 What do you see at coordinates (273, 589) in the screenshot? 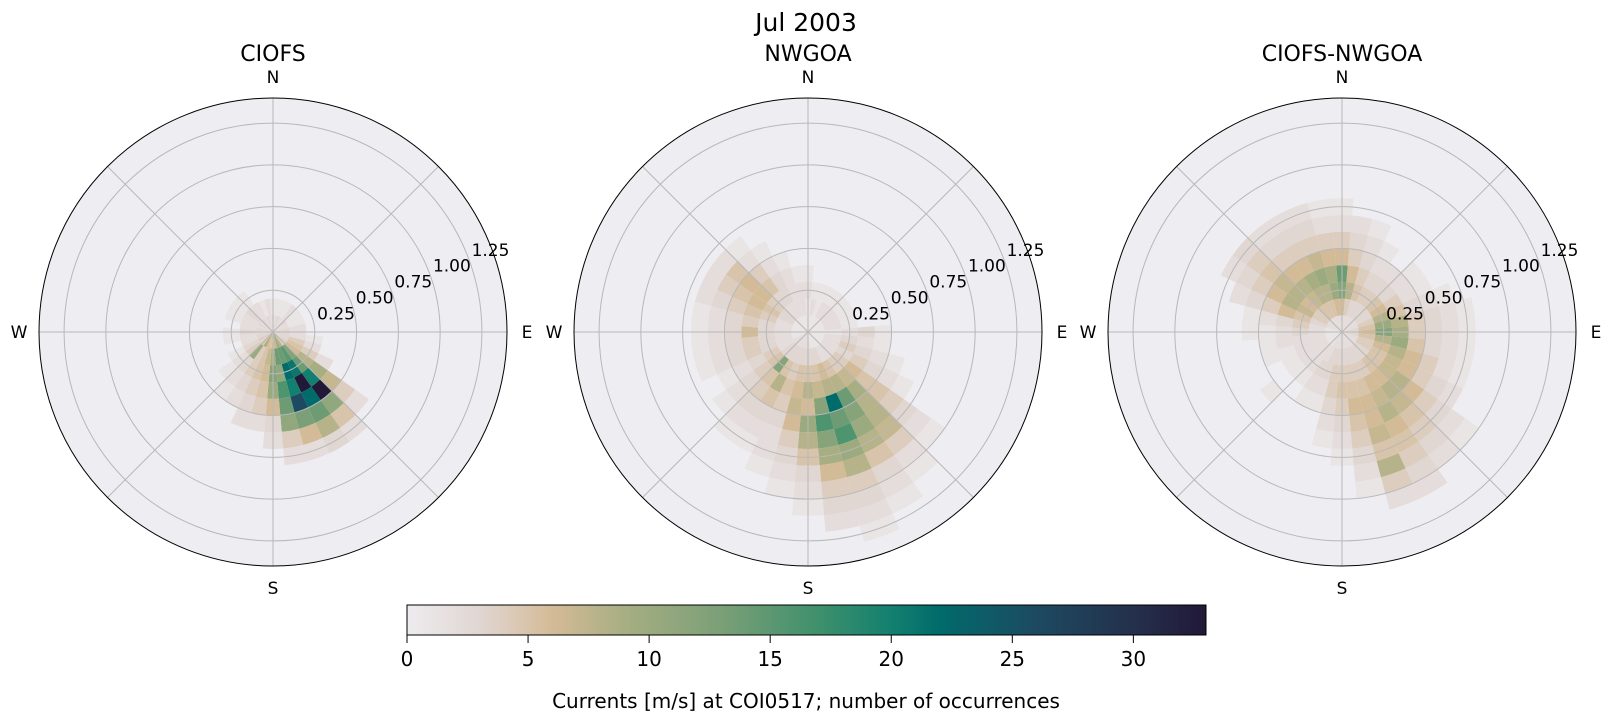
I see `compass-label-s: S` at bounding box center [273, 589].